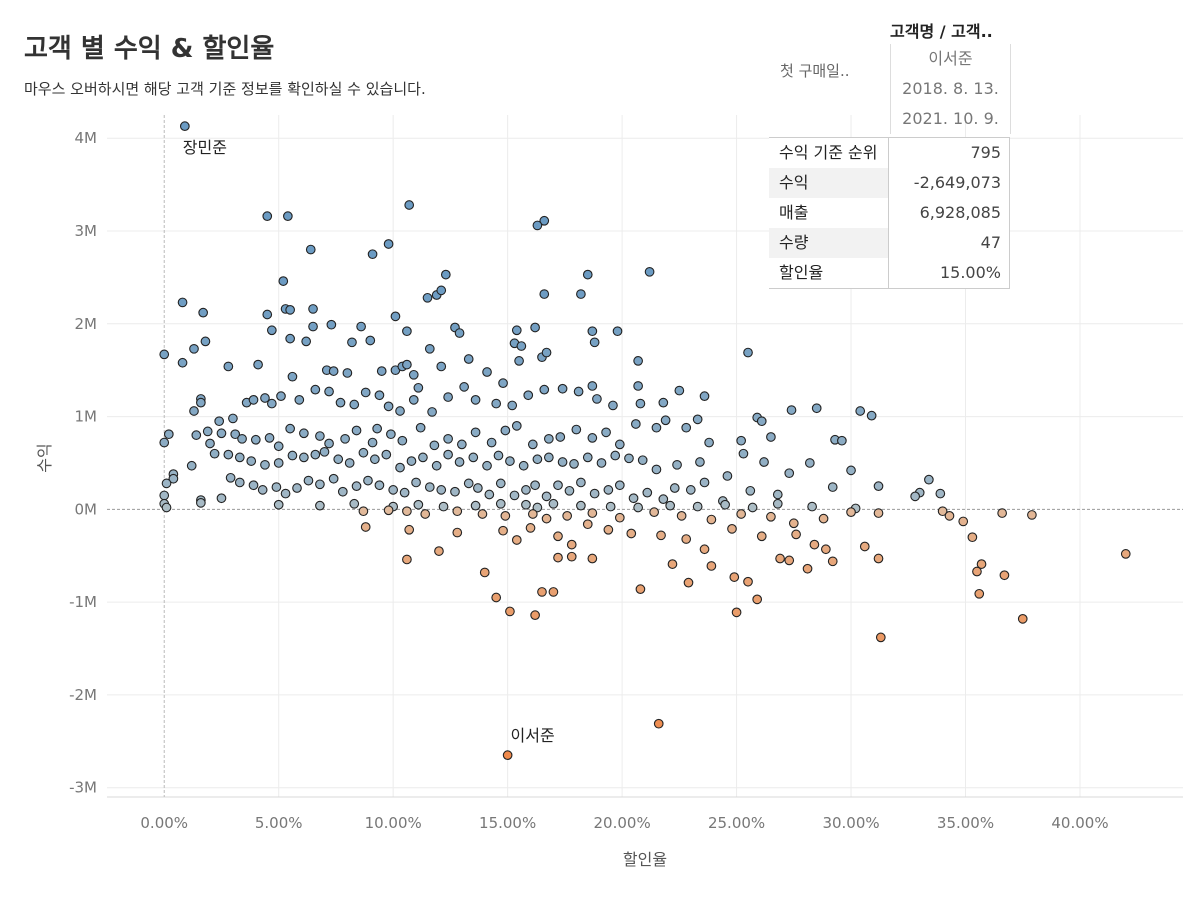  Describe the element at coordinates (889, 243) in the screenshot. I see `tooltip-row-quantity: 수량 47` at that location.